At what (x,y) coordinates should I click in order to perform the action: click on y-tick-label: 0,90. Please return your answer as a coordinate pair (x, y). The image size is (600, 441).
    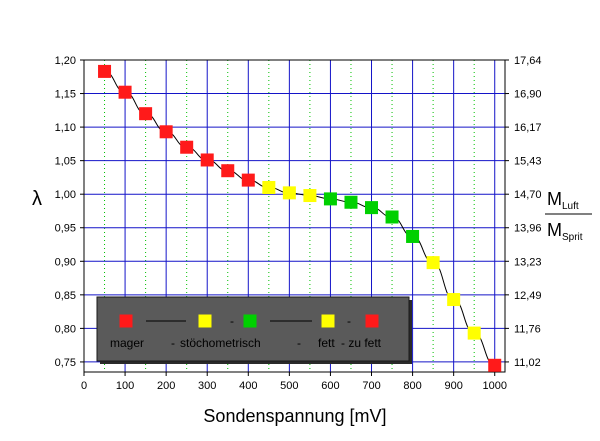
    Looking at the image, I should click on (65, 262).